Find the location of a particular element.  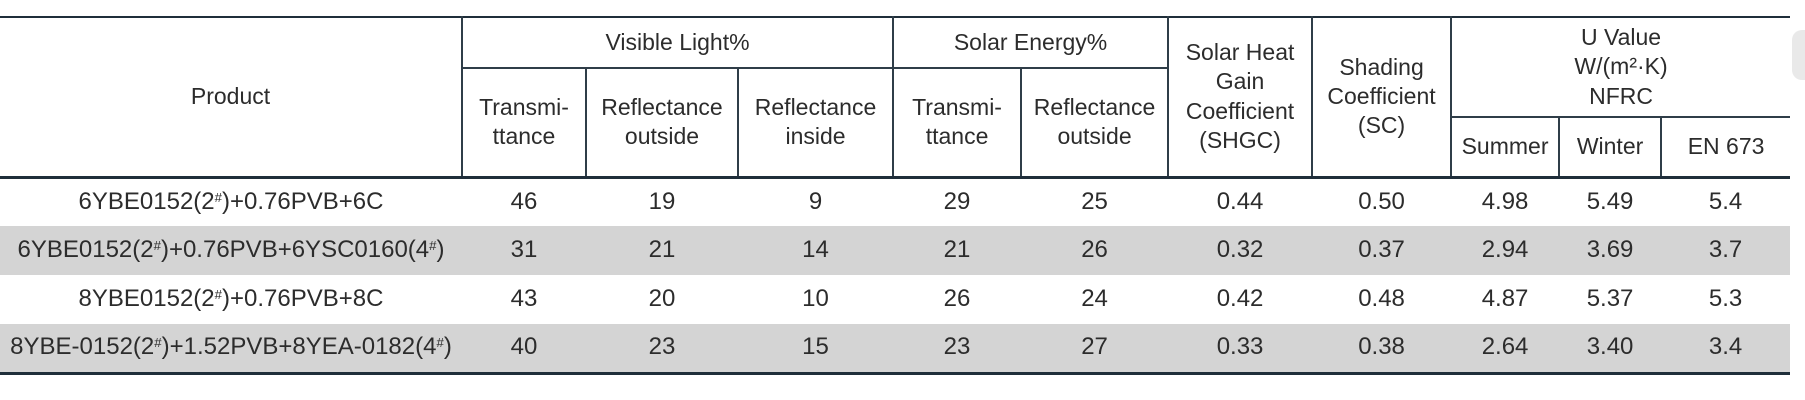

header-vl-reflectance-outside: Reflectance outside is located at coordinates (662, 123).